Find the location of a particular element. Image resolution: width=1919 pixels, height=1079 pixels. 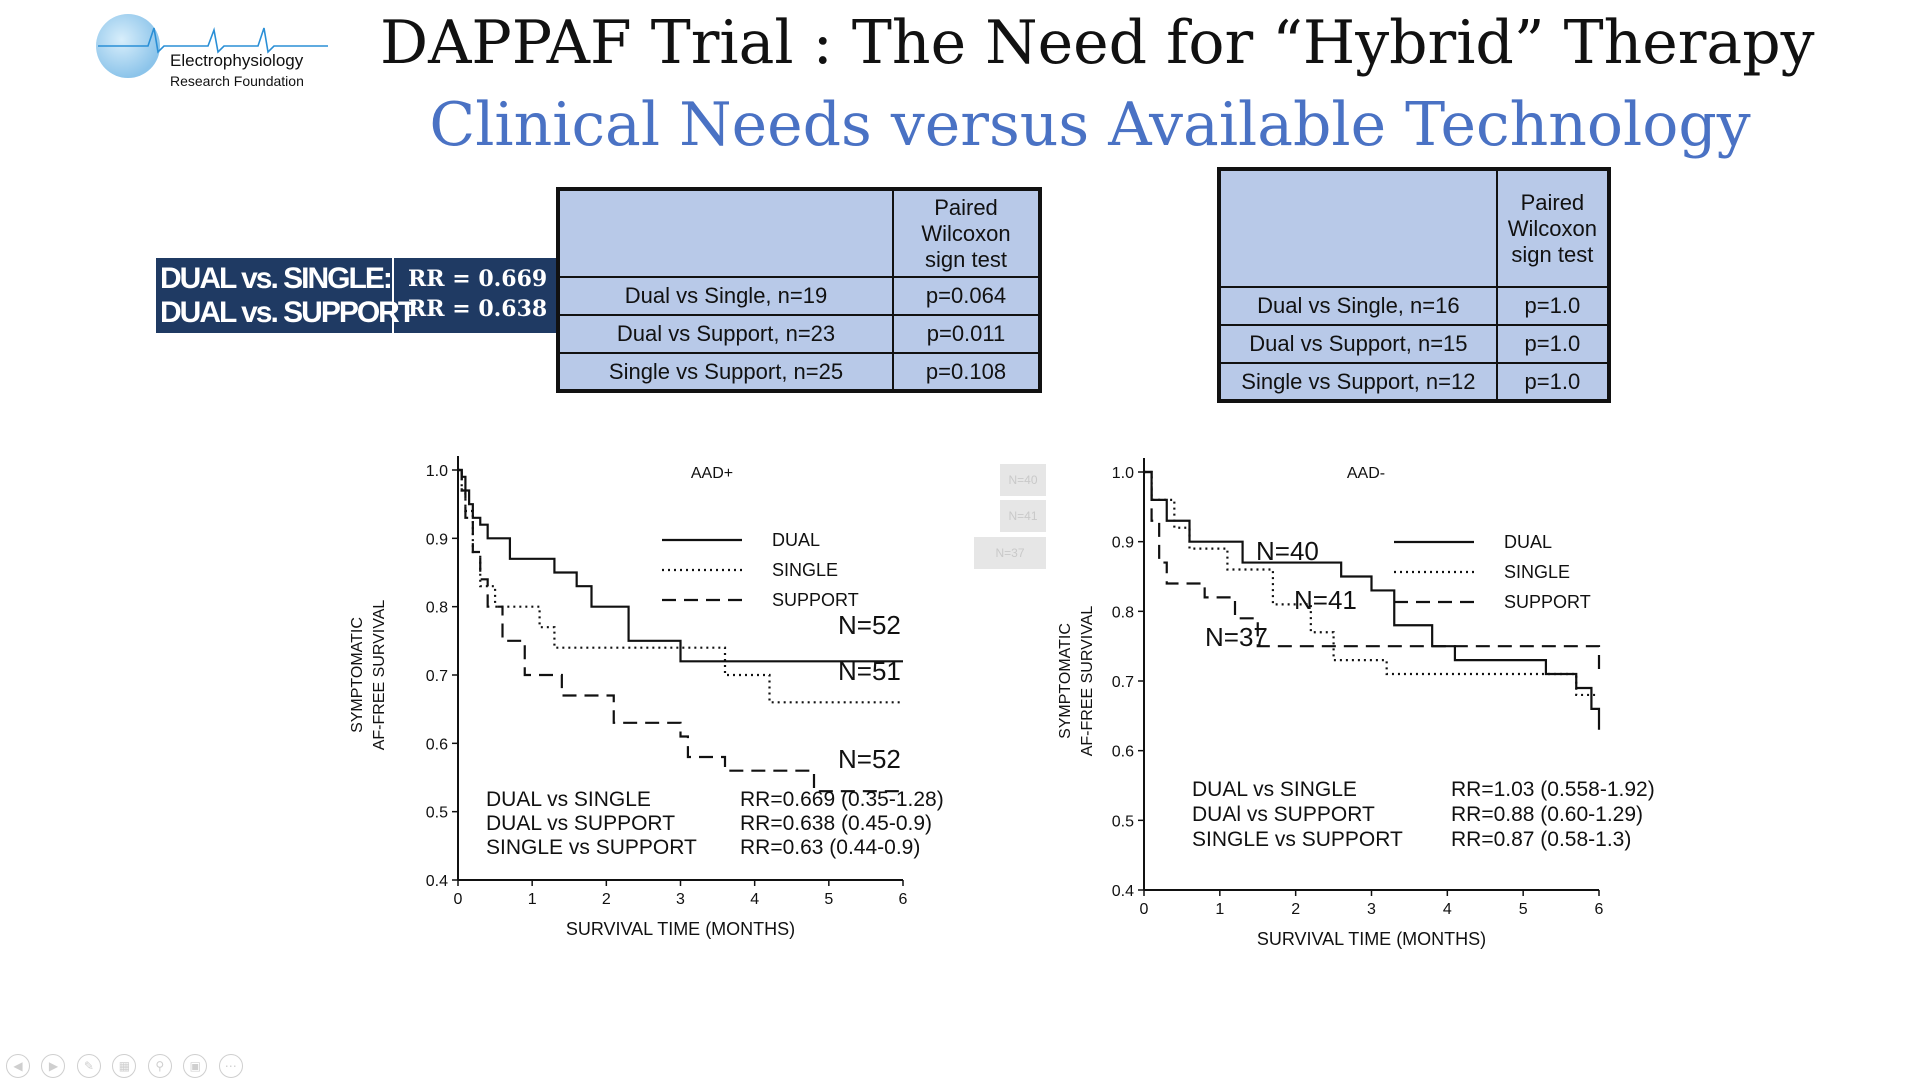

table-cell-comparison: Dual vs Support, n=23 is located at coordinates (725, 334).